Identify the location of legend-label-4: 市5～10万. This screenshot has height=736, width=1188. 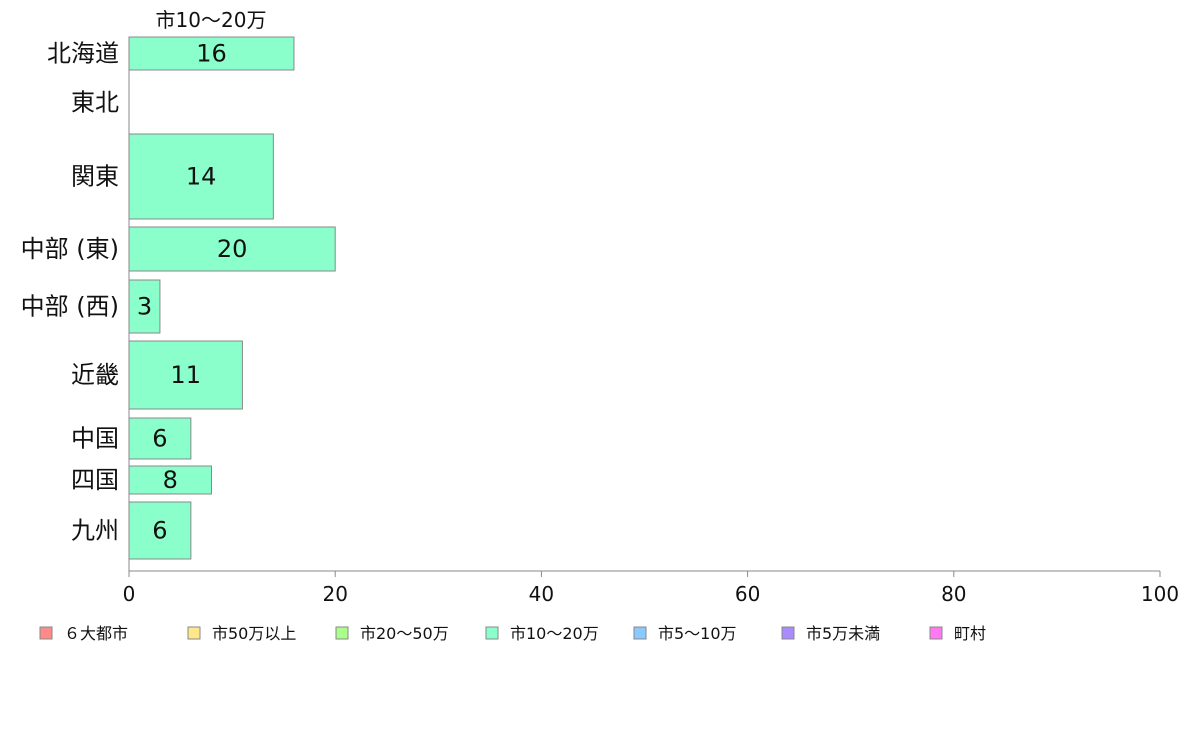
(697, 633).